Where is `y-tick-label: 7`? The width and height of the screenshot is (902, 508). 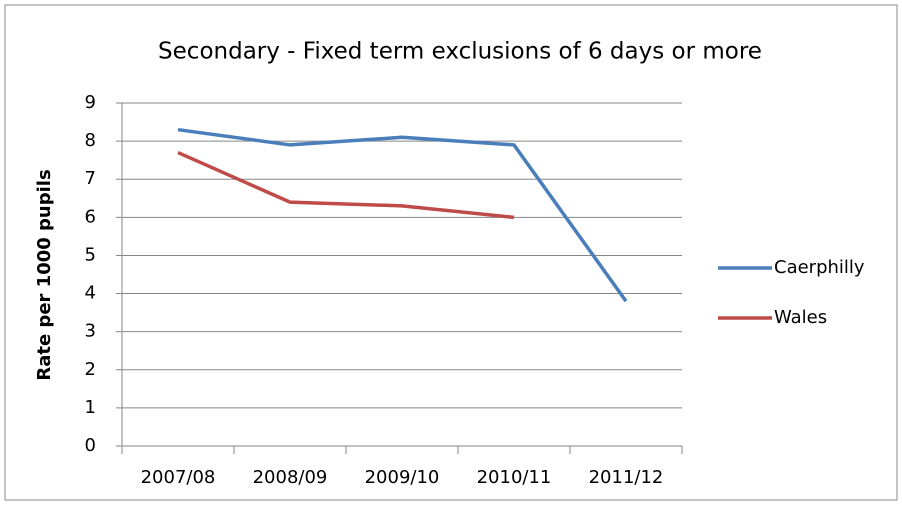
y-tick-label: 7 is located at coordinates (90, 178).